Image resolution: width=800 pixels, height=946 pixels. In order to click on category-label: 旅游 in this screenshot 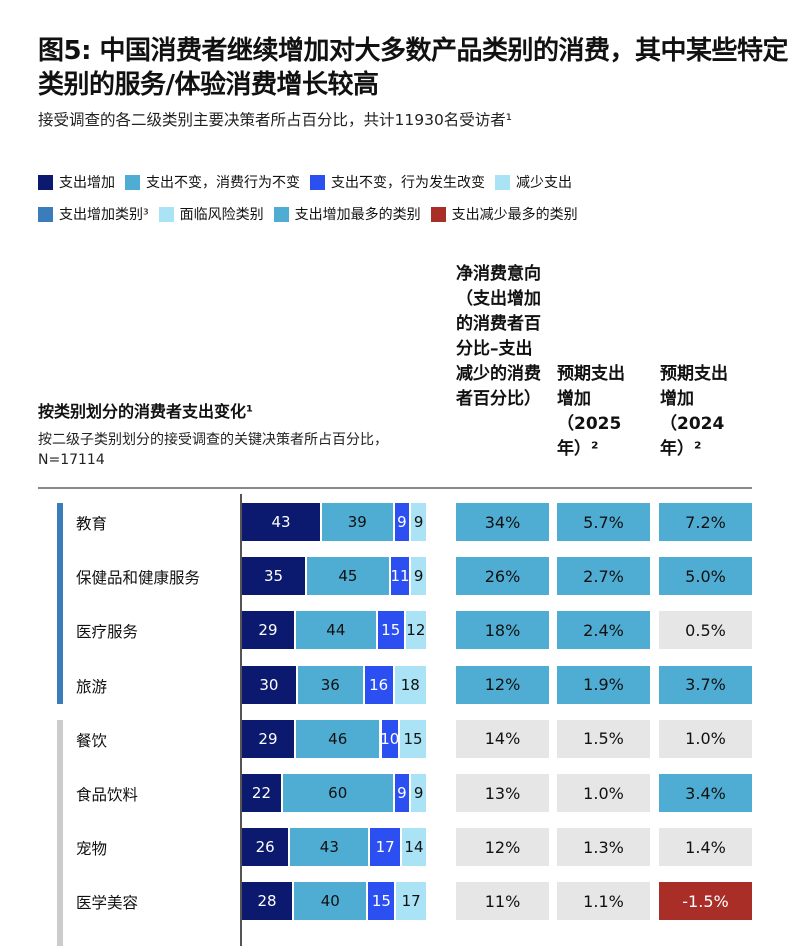, I will do `click(92, 686)`.